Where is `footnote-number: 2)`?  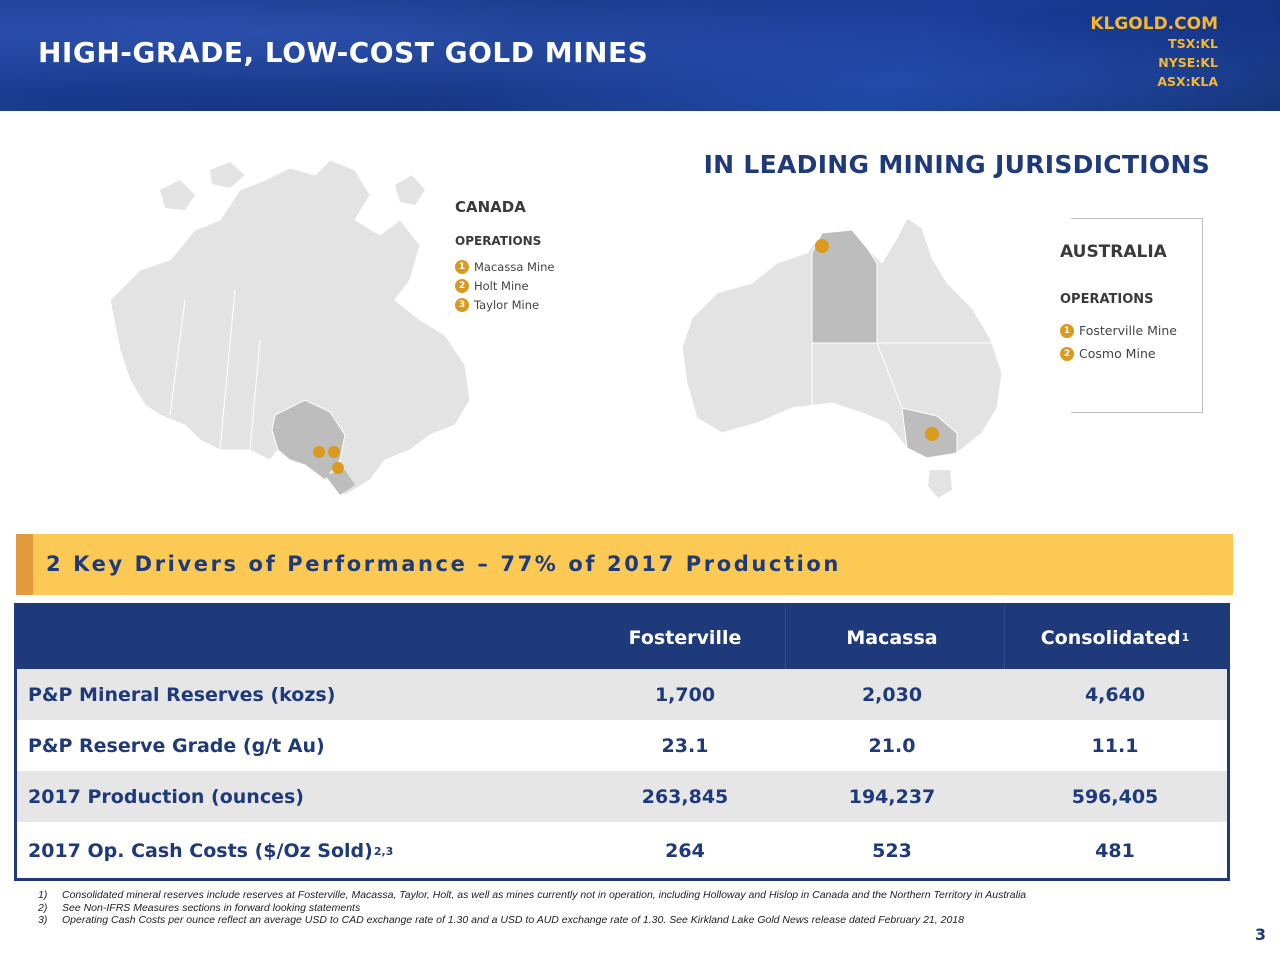
footnote-number: 2) is located at coordinates (43, 907).